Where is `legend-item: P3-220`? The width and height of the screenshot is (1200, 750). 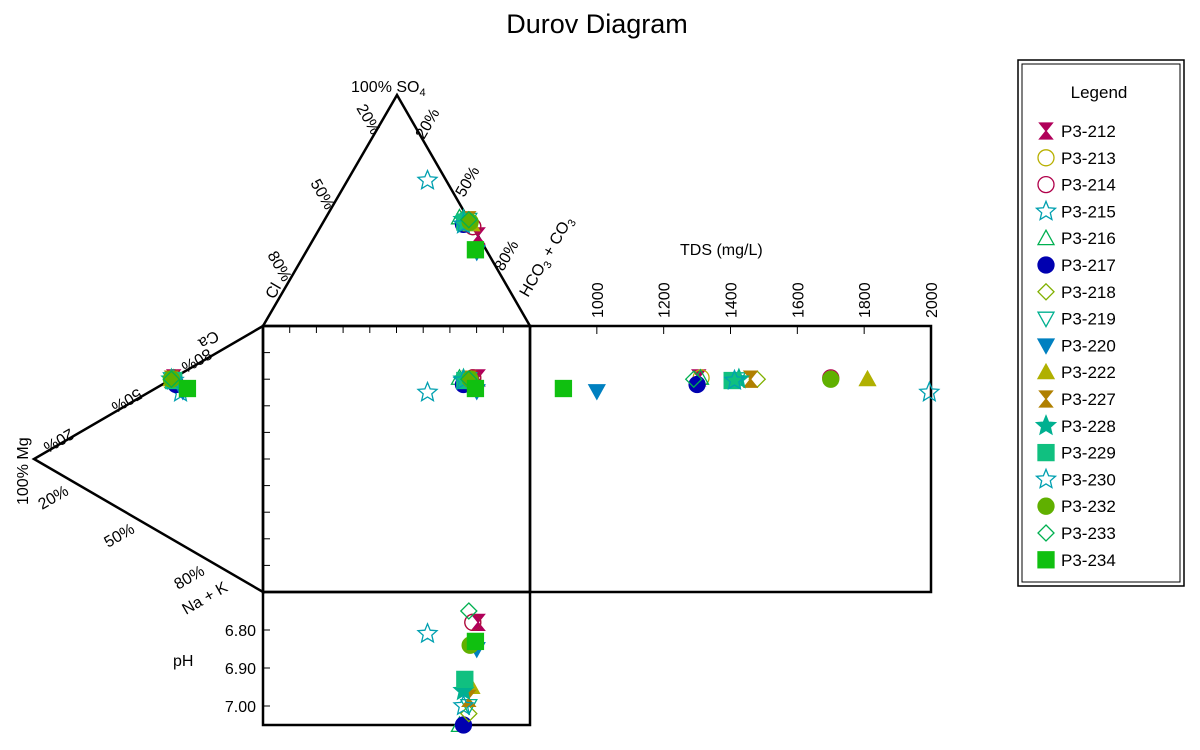
legend-item: P3-220 is located at coordinates (1076, 345).